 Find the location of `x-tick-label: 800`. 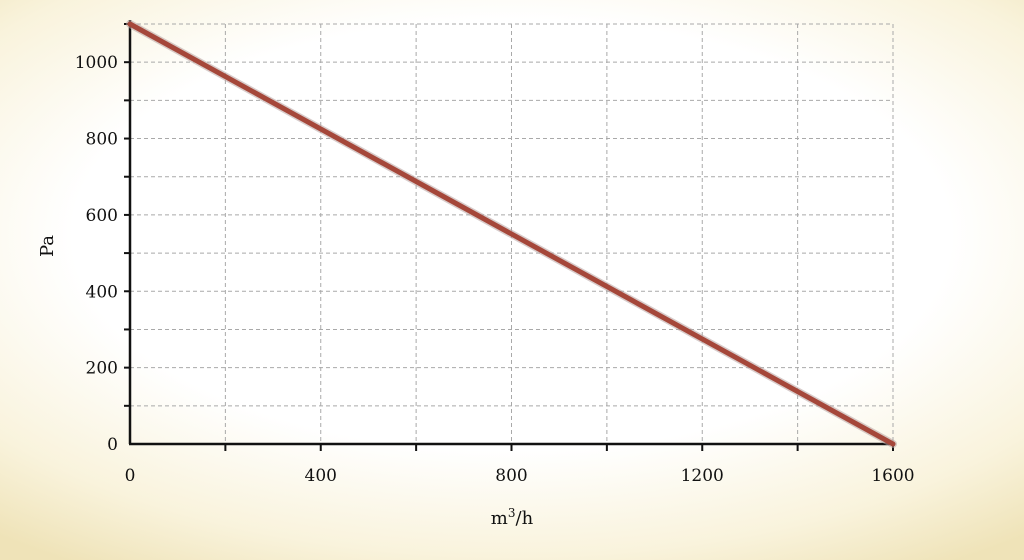

x-tick-label: 800 is located at coordinates (511, 476).